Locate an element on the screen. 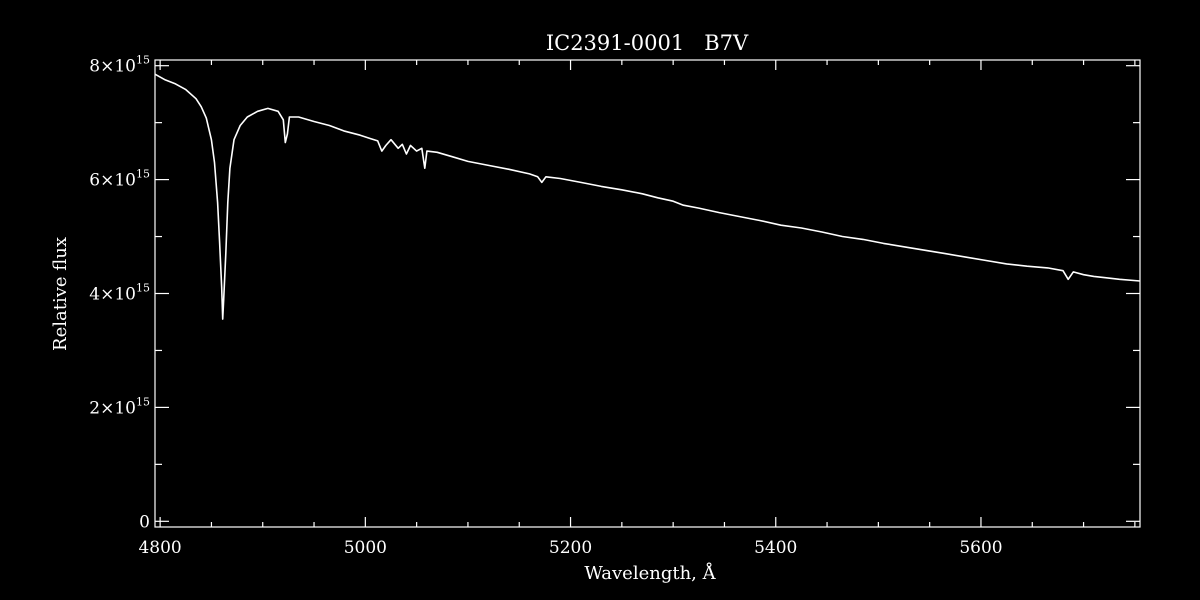  y-tick-labels: 0 2×10¹⁵ 4×10¹⁵ 6×10¹⁵ 8×10¹⁵ is located at coordinates (119, 293).